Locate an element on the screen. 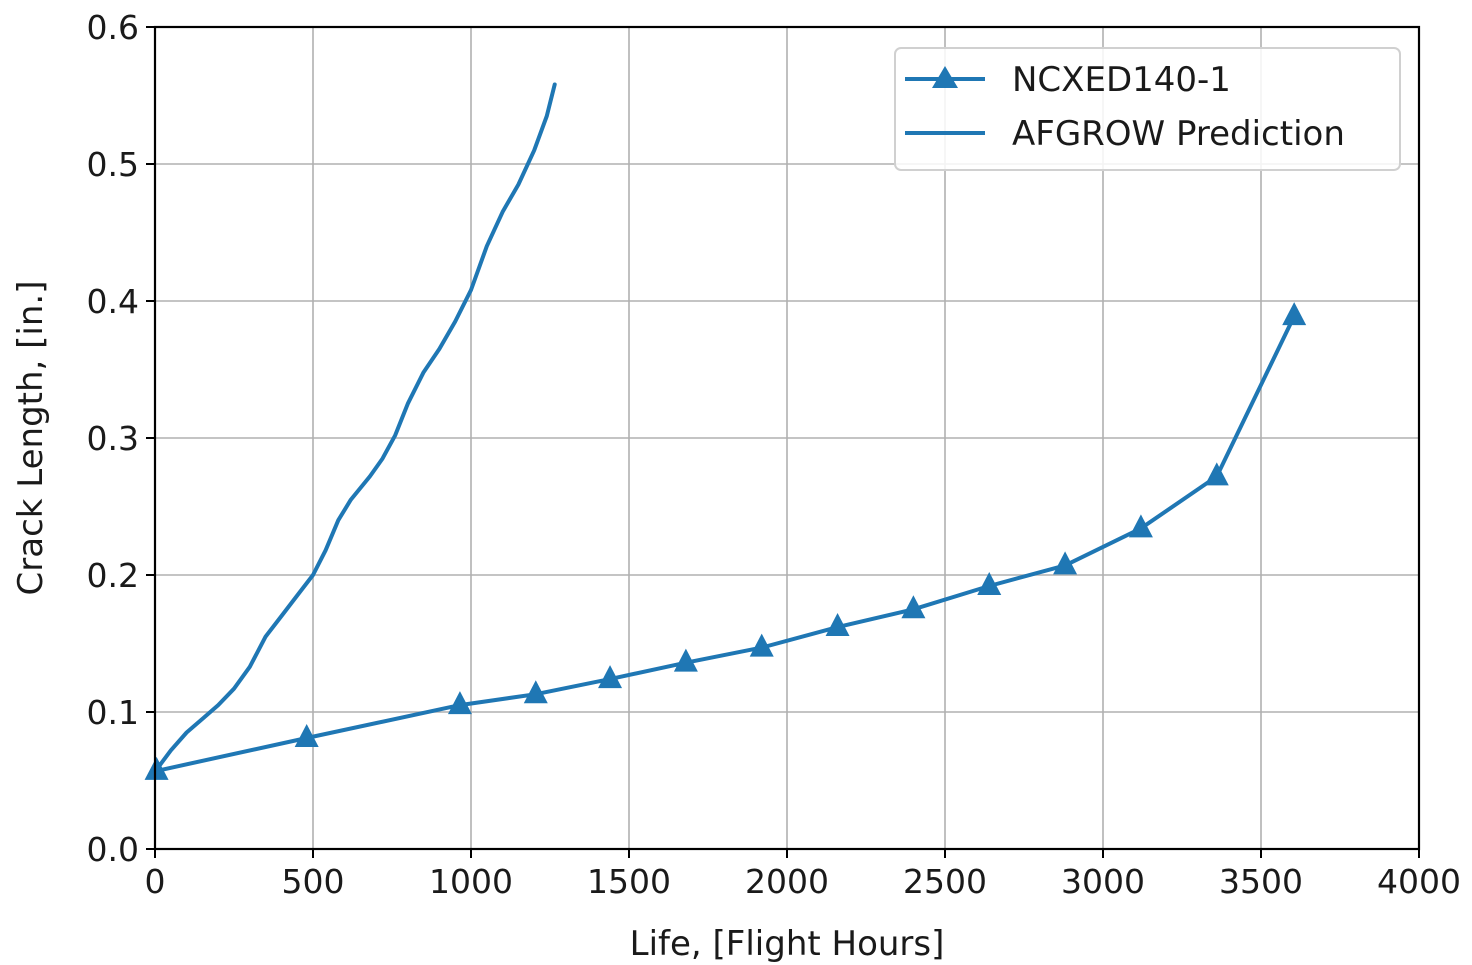 The height and width of the screenshot is (965, 1472). x-axis-label: Life, [Flight Hours] is located at coordinates (787, 944).